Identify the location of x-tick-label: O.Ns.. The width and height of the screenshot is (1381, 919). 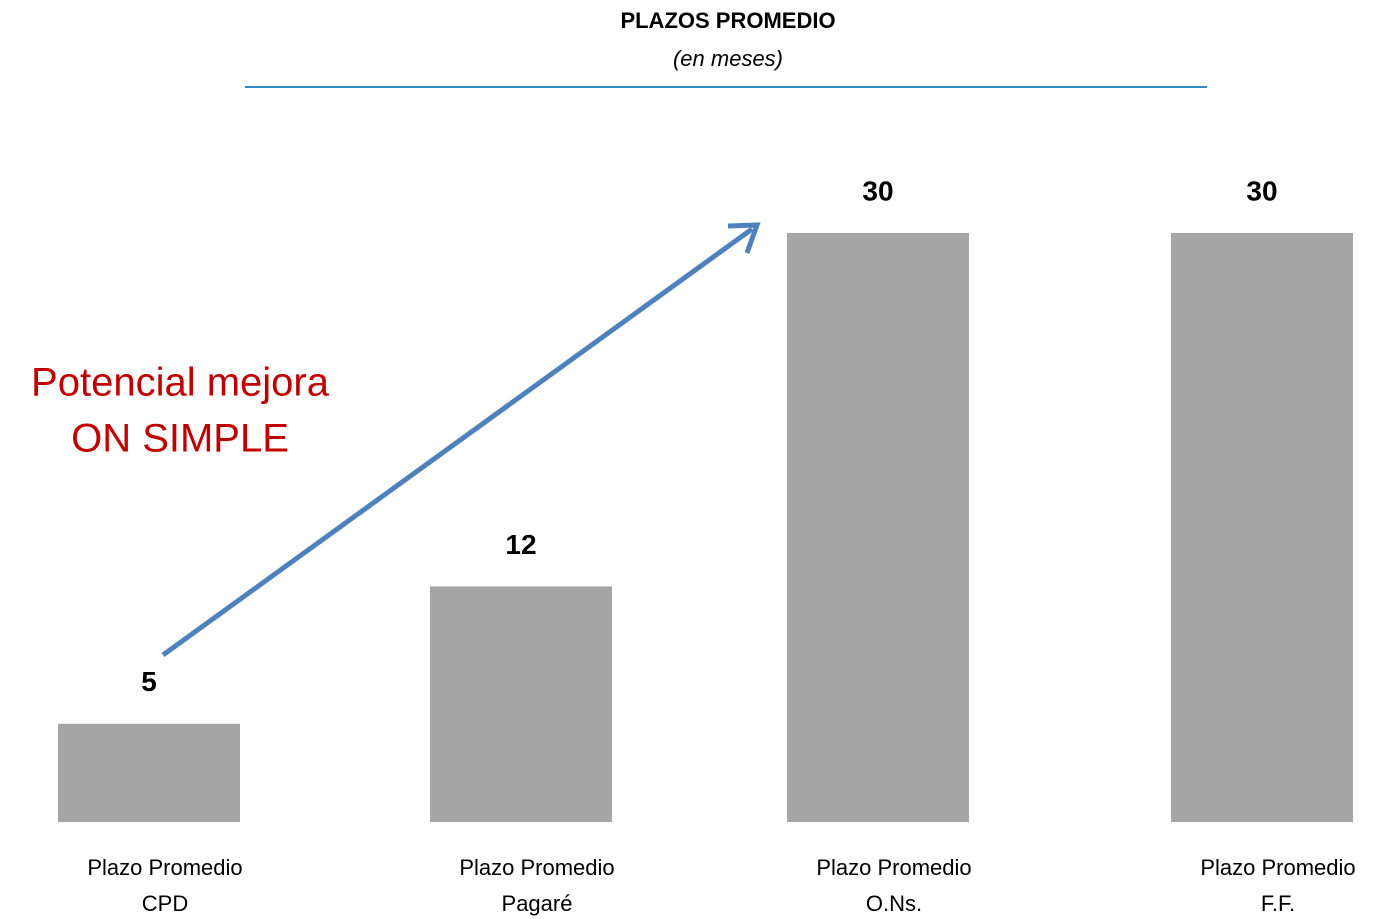
(894, 903).